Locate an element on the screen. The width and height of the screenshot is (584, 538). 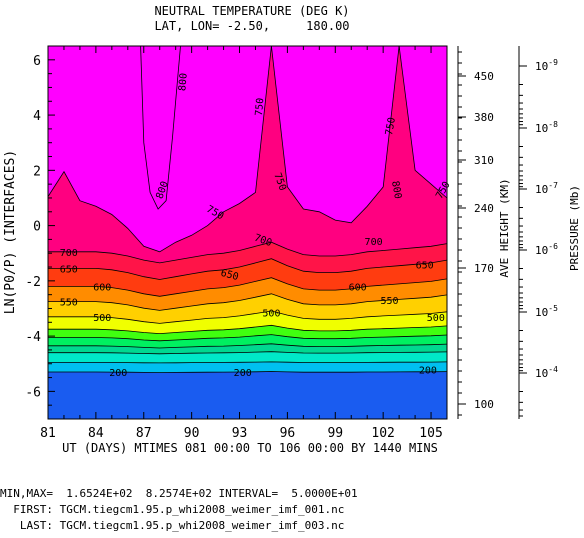
height-tick-label: 170 is located at coordinates (484, 268).